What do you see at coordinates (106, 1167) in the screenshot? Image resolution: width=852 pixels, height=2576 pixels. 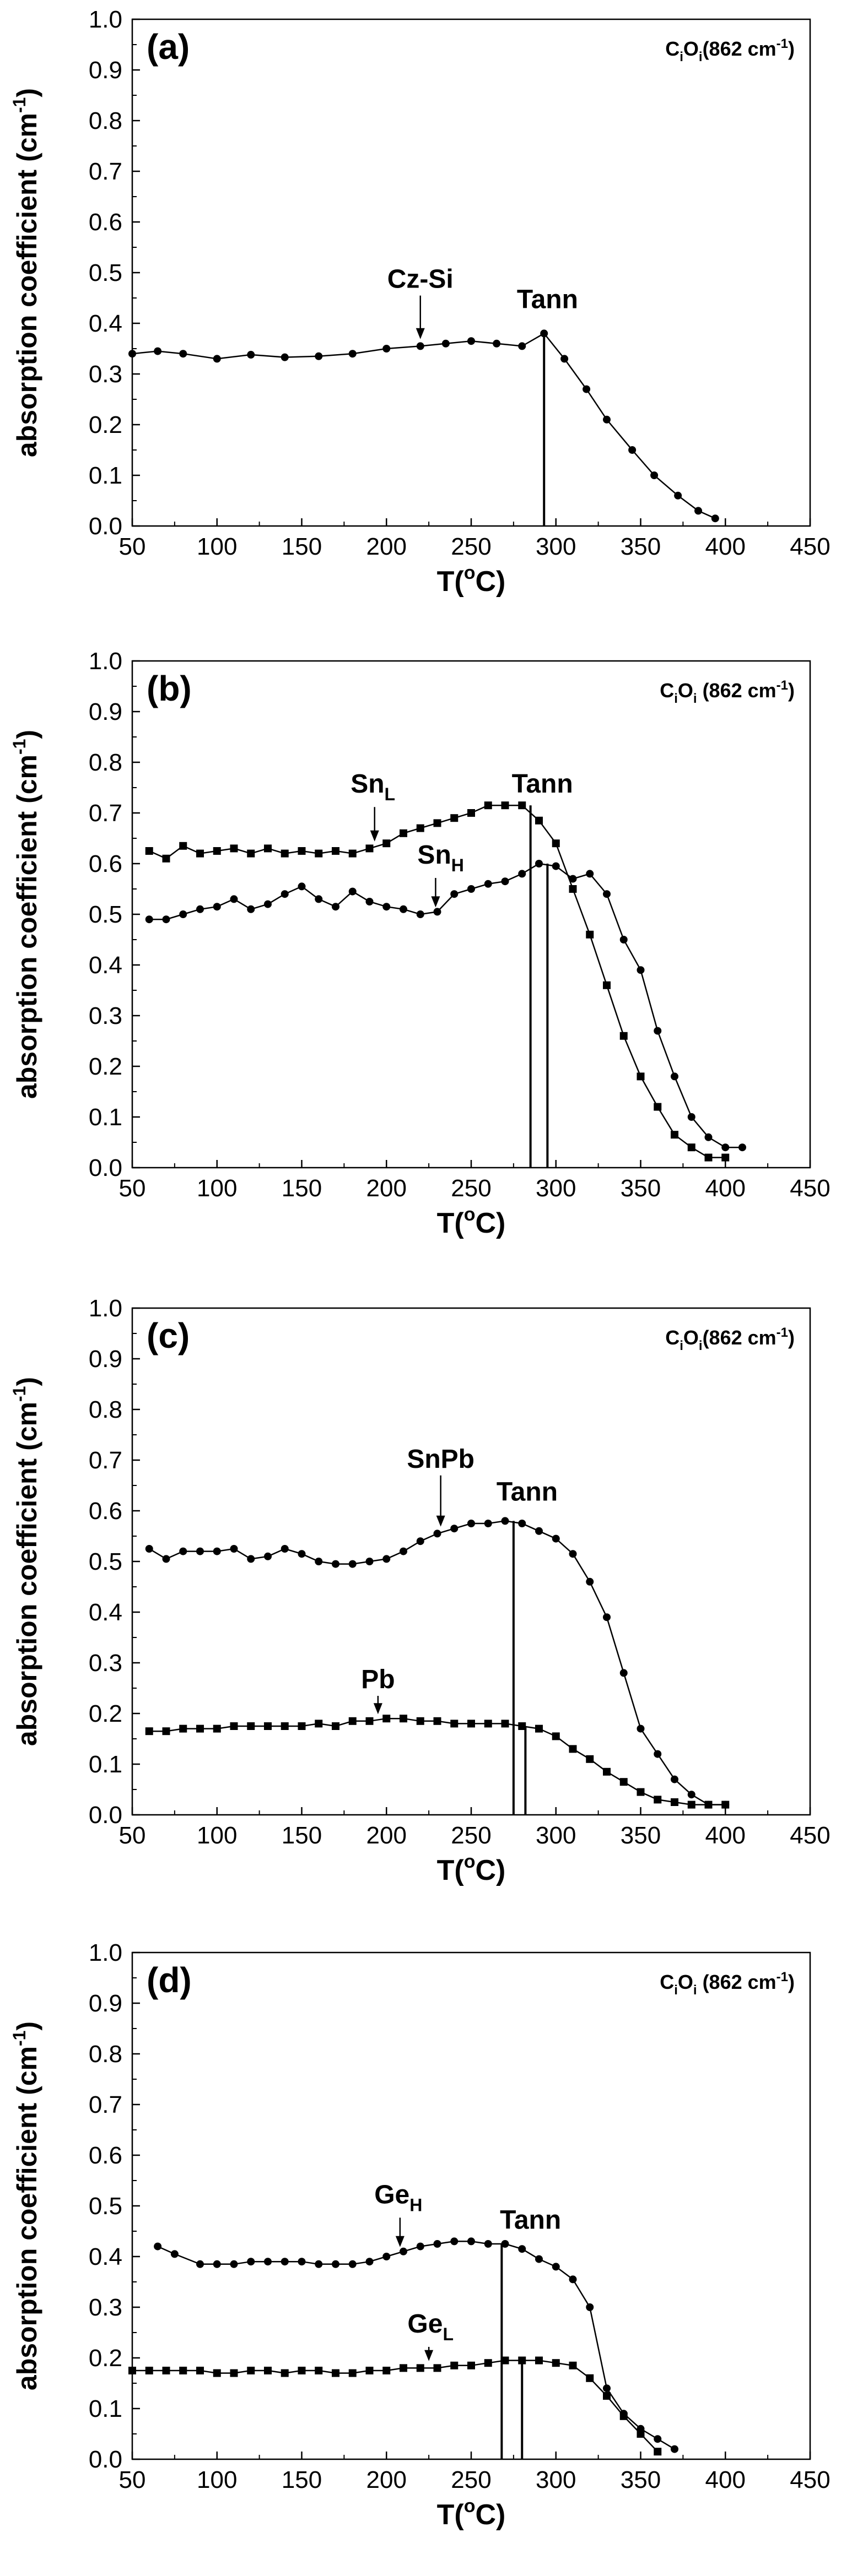 I see `y-tick-label: 0.0` at bounding box center [106, 1167].